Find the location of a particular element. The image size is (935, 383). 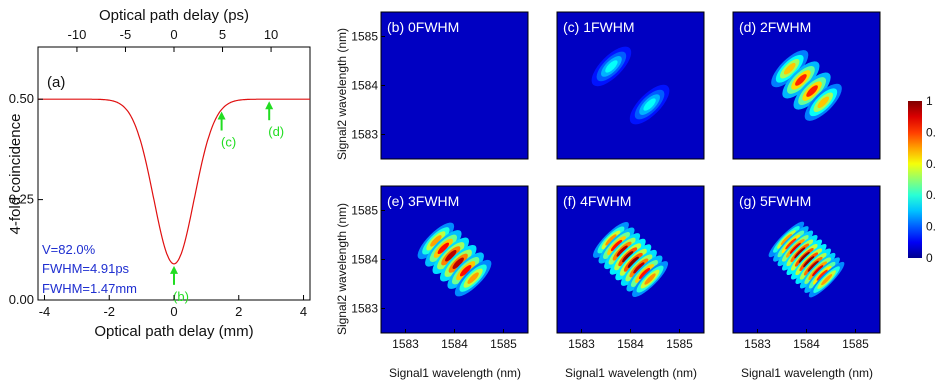

x-tick-label: -4 is located at coordinates (45, 311).